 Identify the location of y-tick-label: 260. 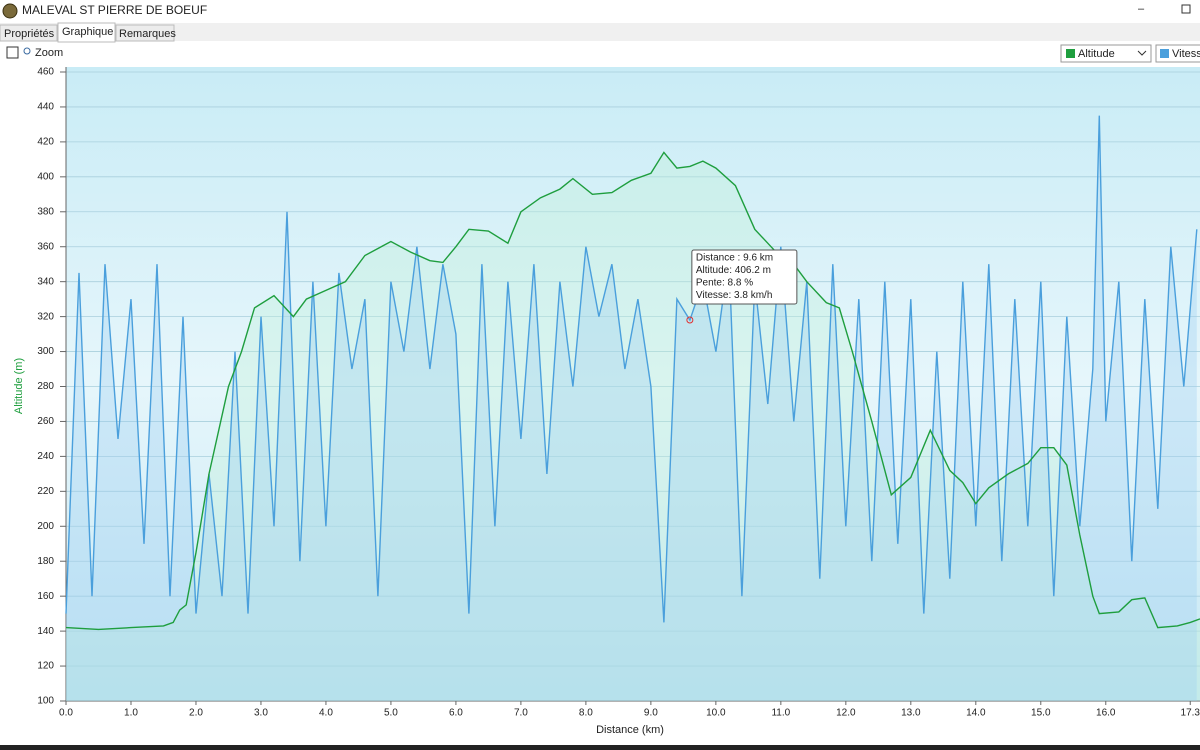
(45, 421).